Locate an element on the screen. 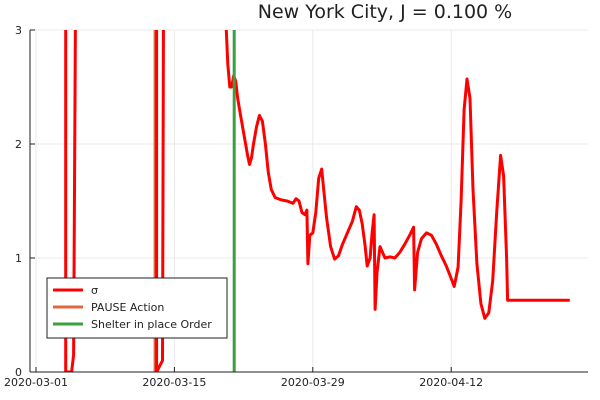 The height and width of the screenshot is (400, 600). x-tick-label: 2020-03-29 is located at coordinates (313, 382).